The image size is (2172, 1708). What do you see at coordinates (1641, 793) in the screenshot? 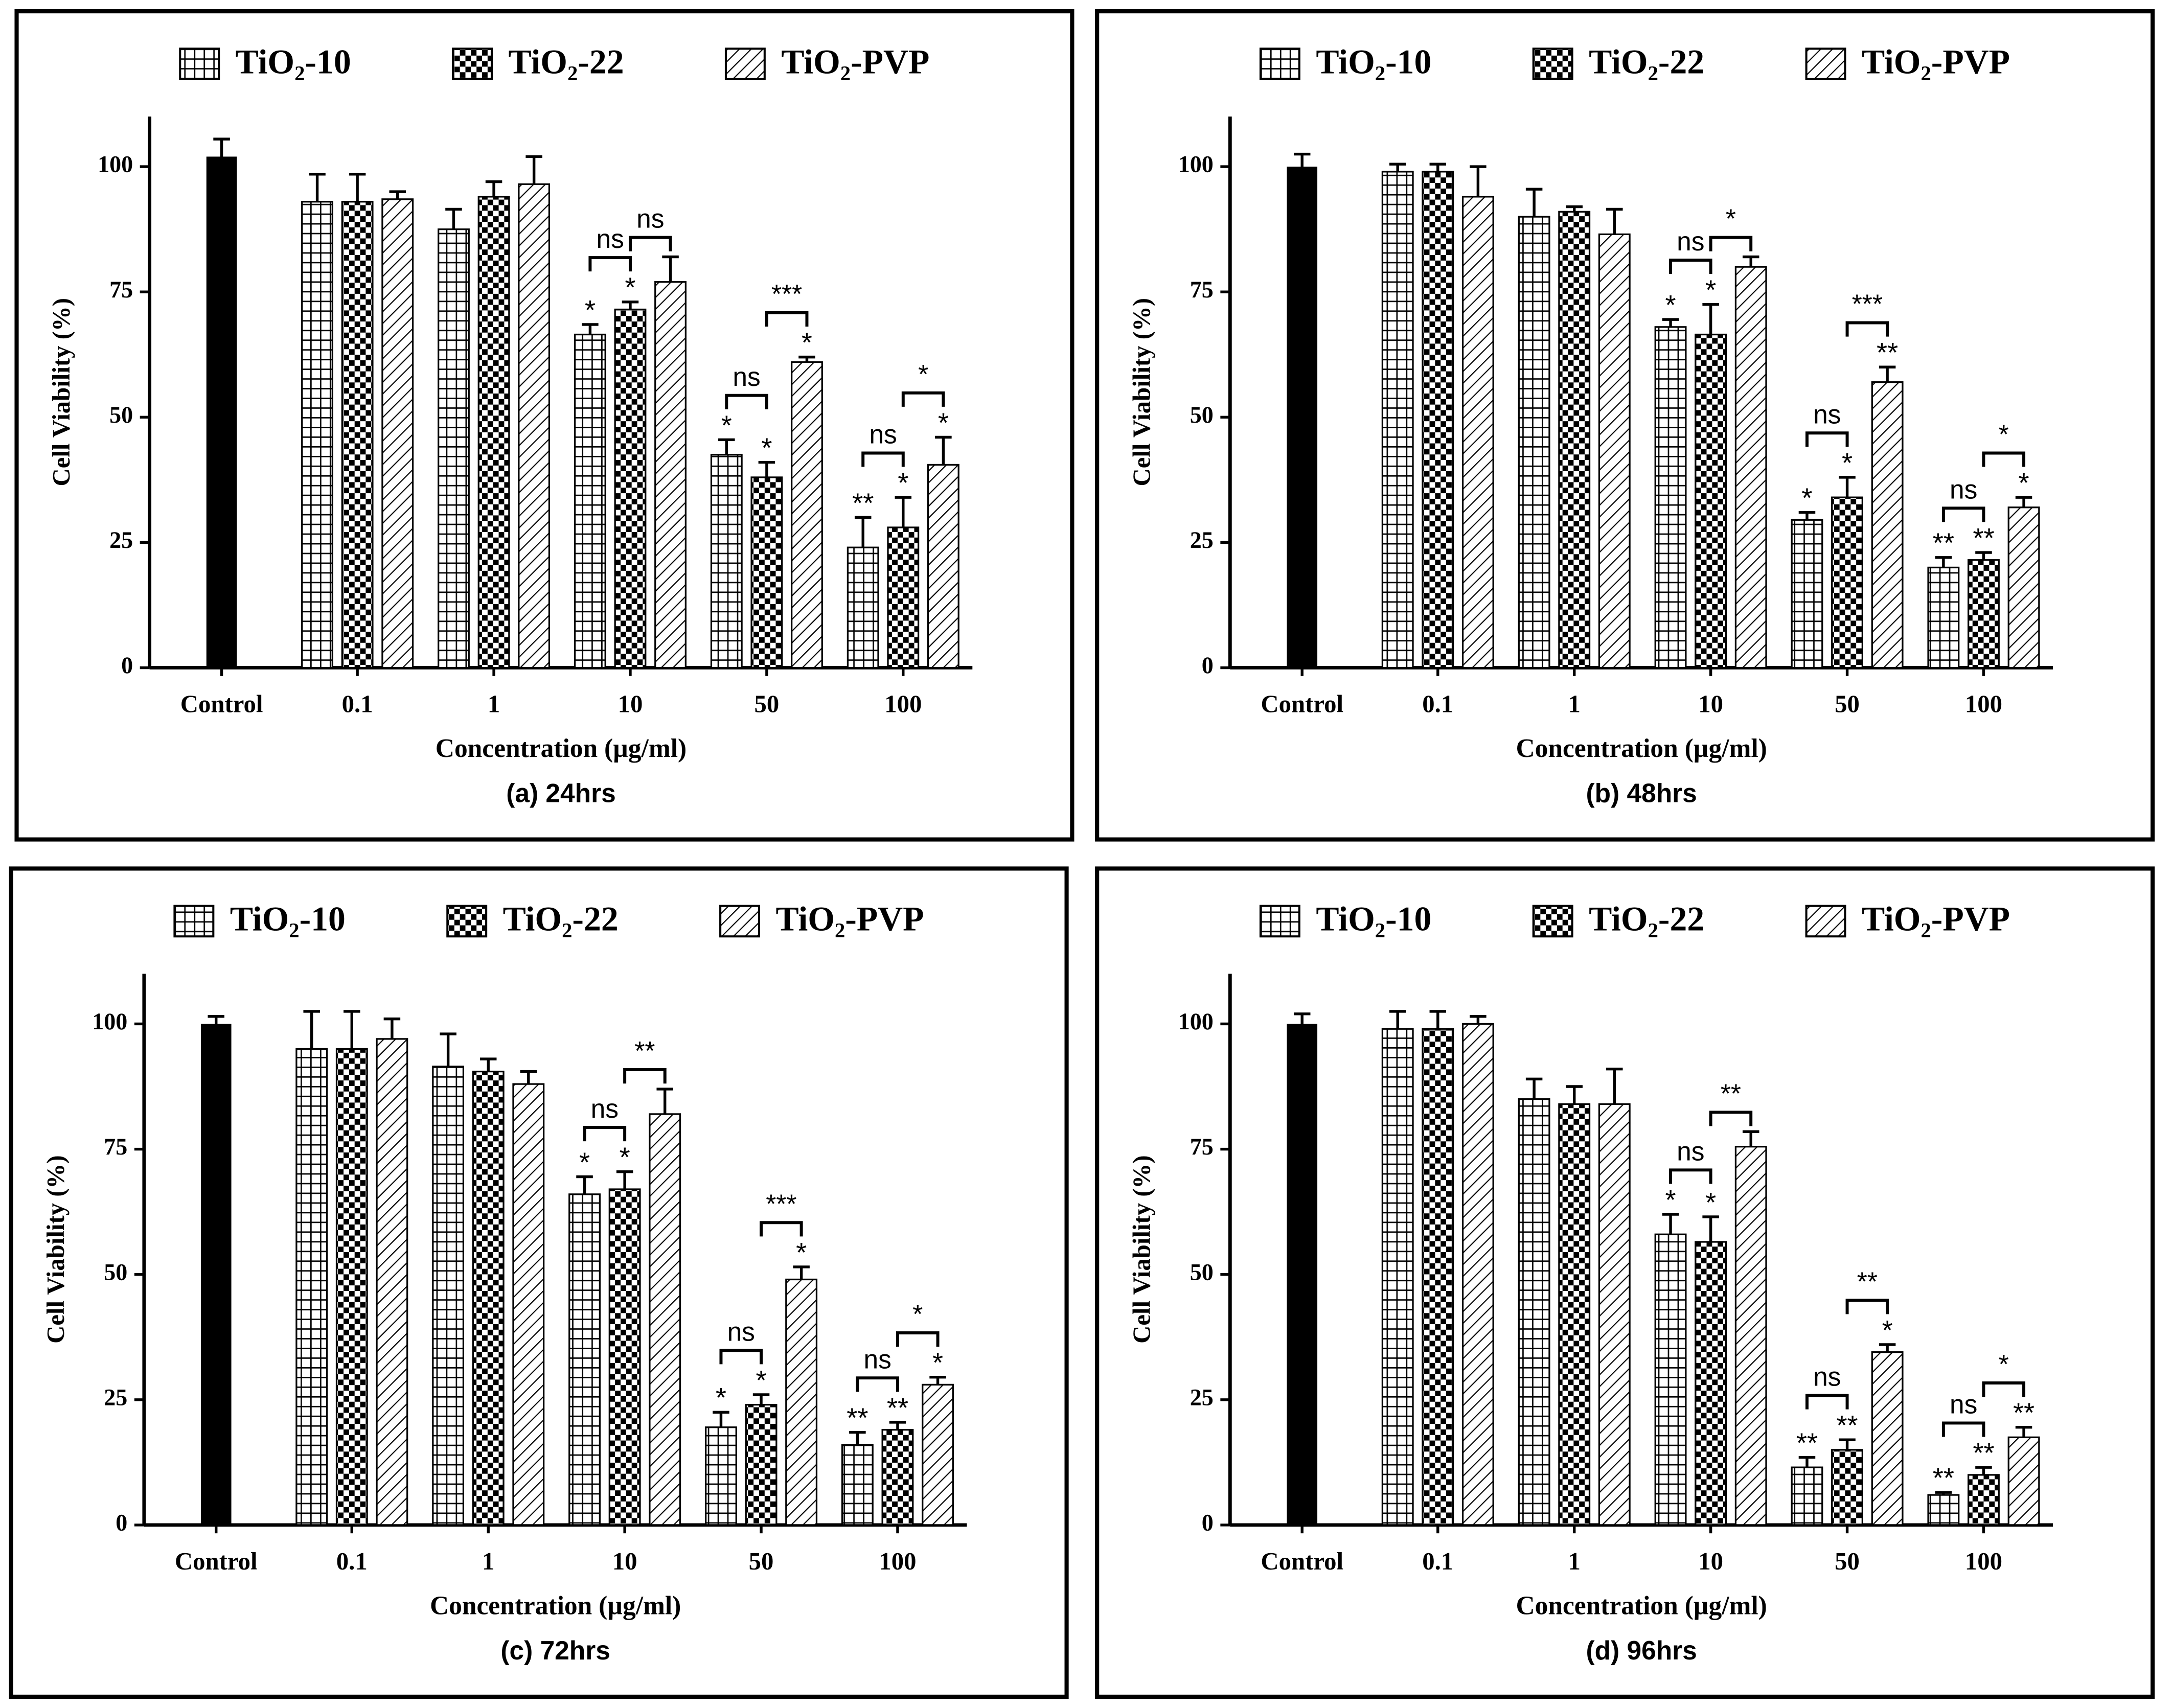
I see `caption: (b) 48hrs` at bounding box center [1641, 793].